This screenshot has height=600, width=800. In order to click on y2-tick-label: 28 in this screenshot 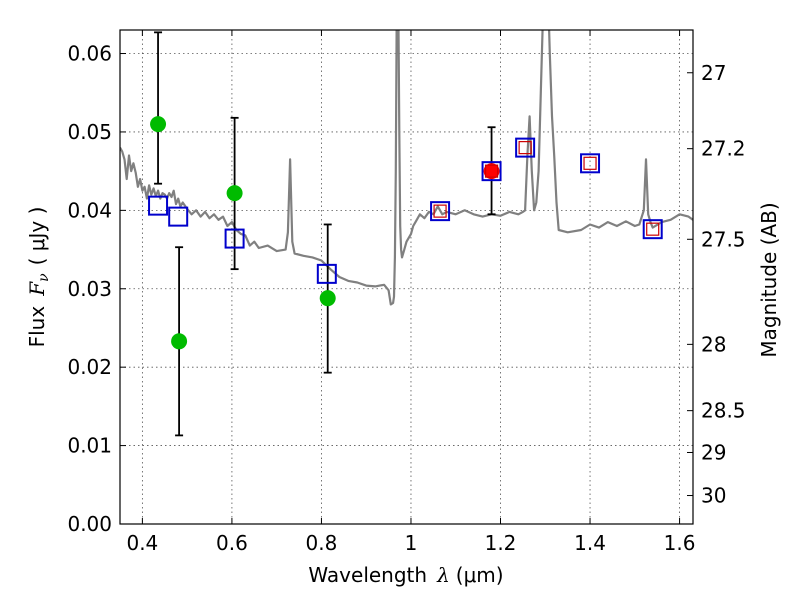, I will do `click(713, 344)`.